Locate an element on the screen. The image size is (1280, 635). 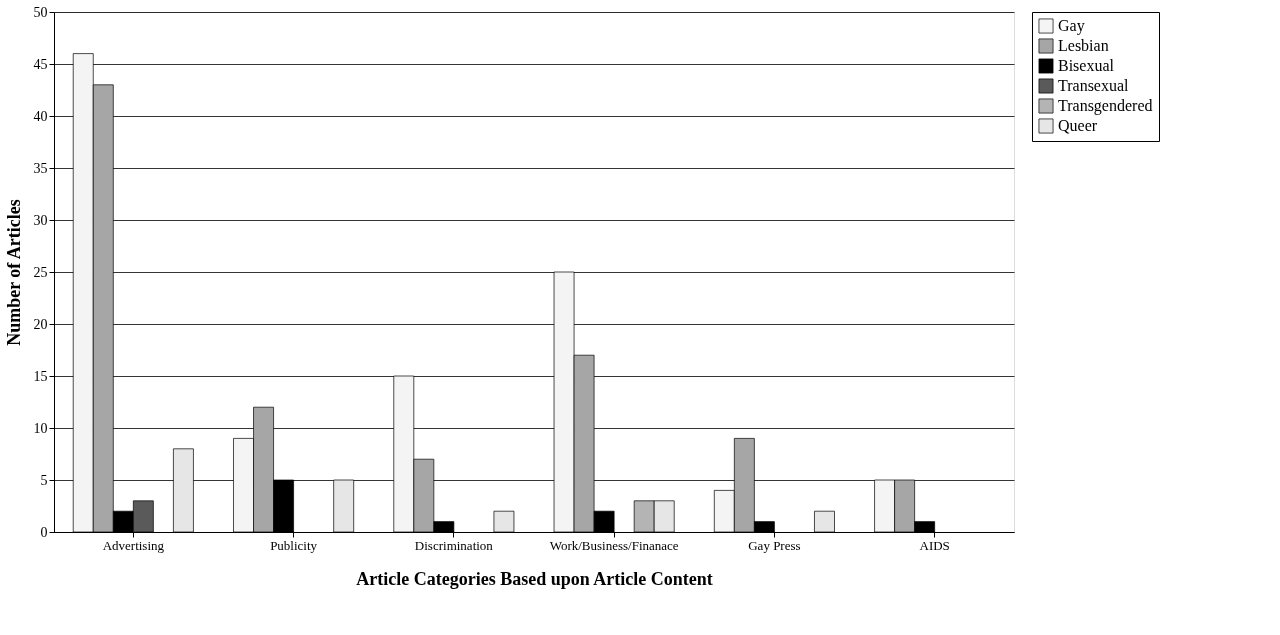
y-tick-label: 15 is located at coordinates (40, 376).